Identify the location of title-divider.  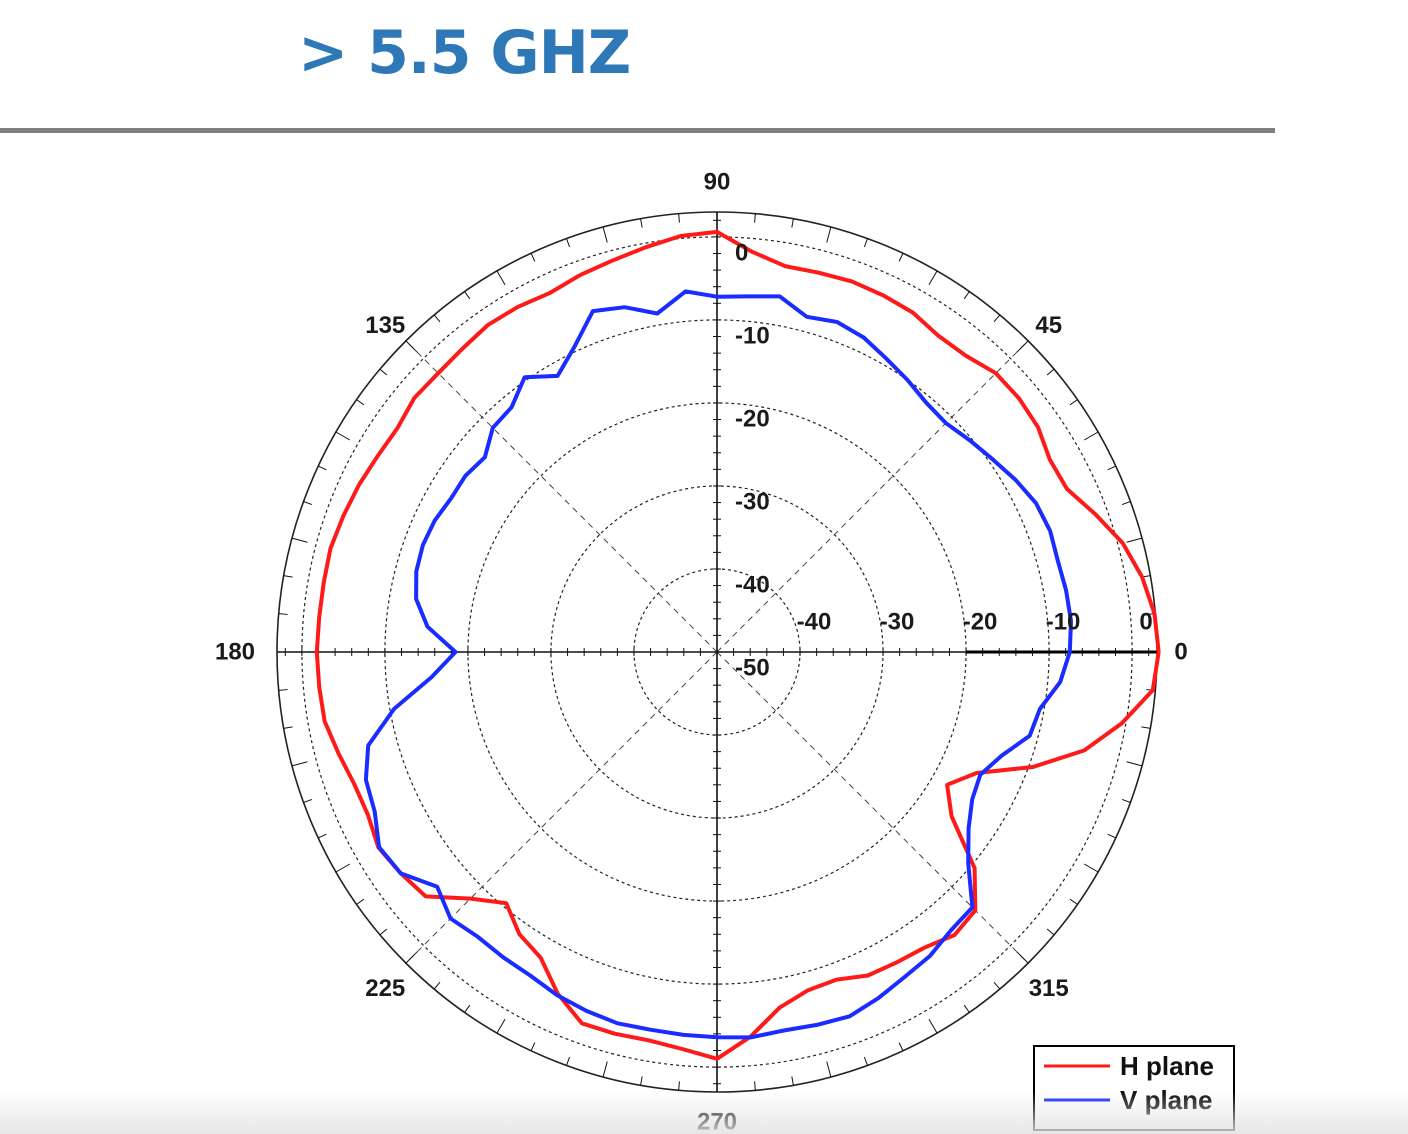
(637, 130).